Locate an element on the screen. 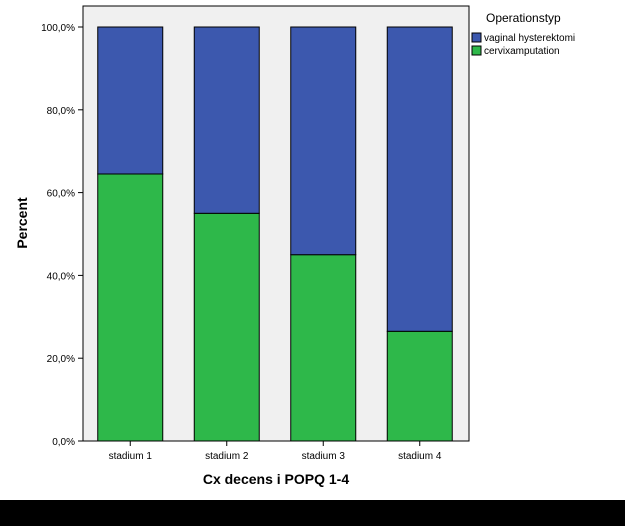  y-axis: 0,0% 20,0% 40,0% 60,0% 80,0% 100,0% is located at coordinates (62, 235).